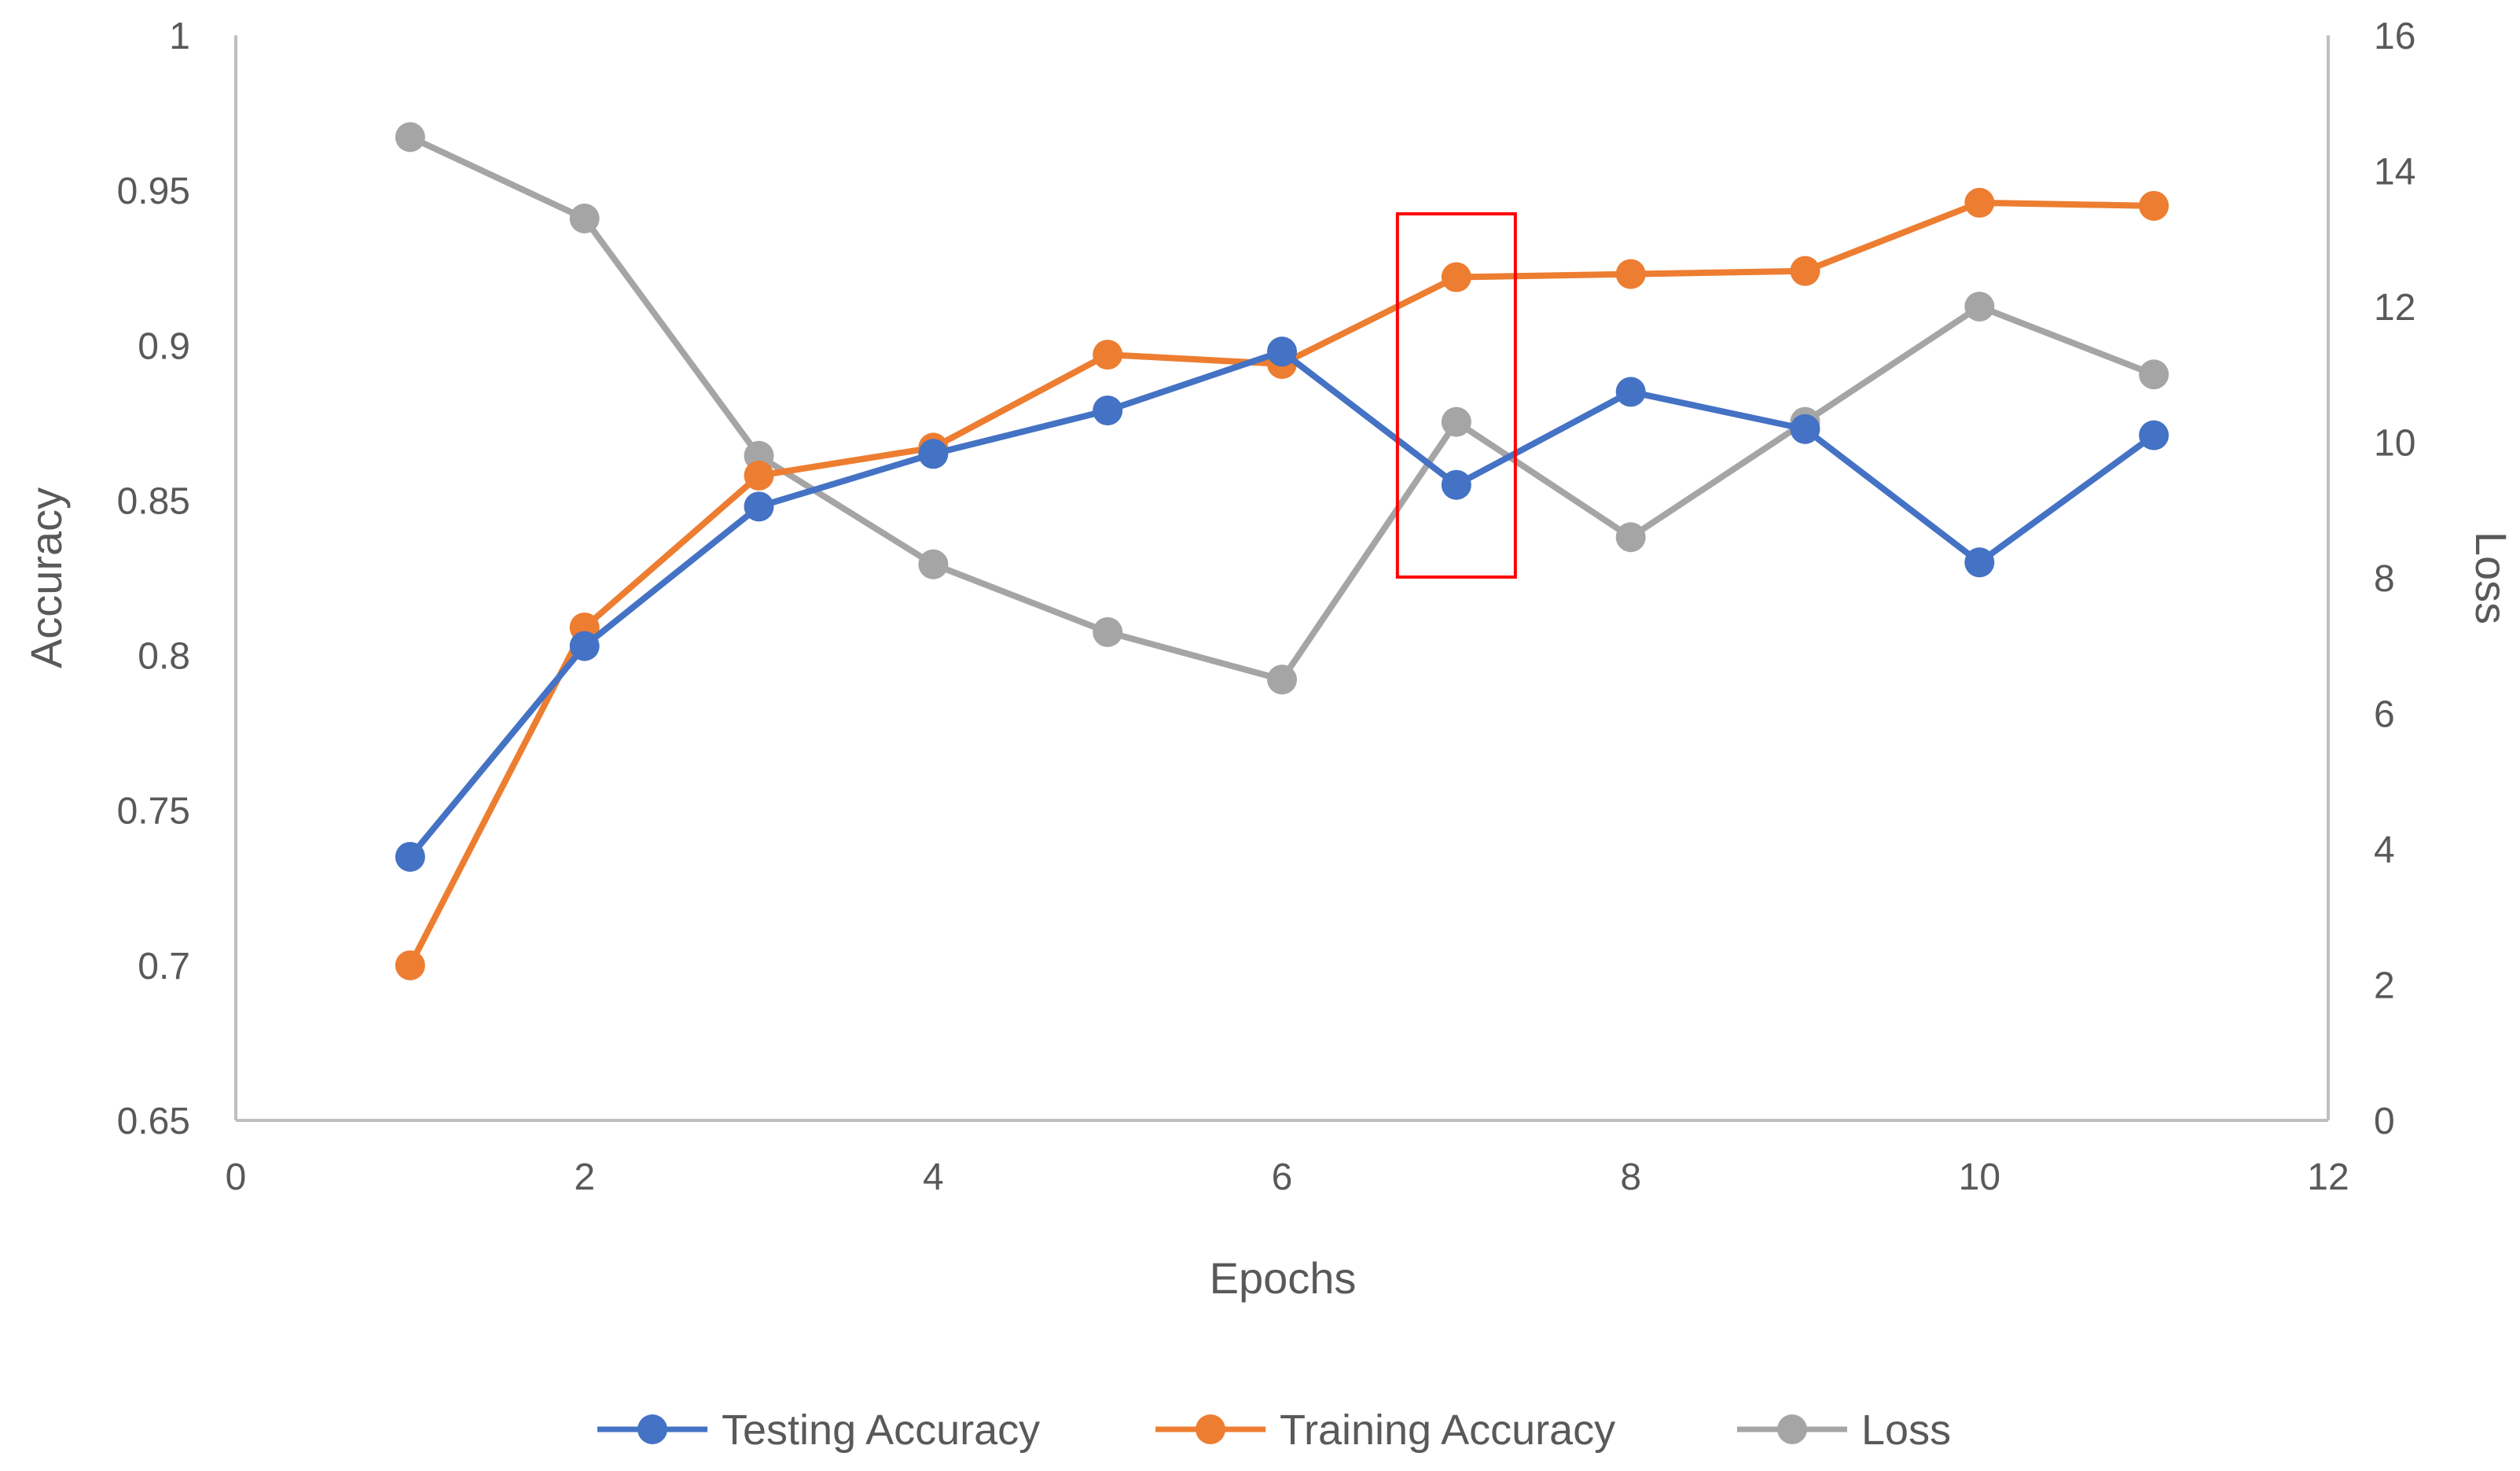 This screenshot has width=2520, height=1471. What do you see at coordinates (164, 966) in the screenshot?
I see `y-tick-label: 0.7` at bounding box center [164, 966].